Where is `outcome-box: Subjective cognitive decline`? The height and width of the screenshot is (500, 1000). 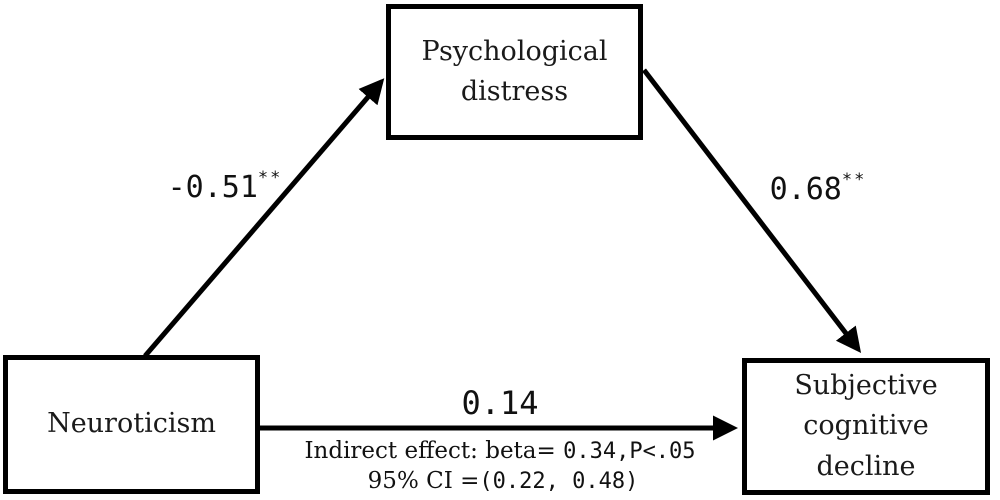
outcome-box: Subjective cognitive decline is located at coordinates (866, 426).